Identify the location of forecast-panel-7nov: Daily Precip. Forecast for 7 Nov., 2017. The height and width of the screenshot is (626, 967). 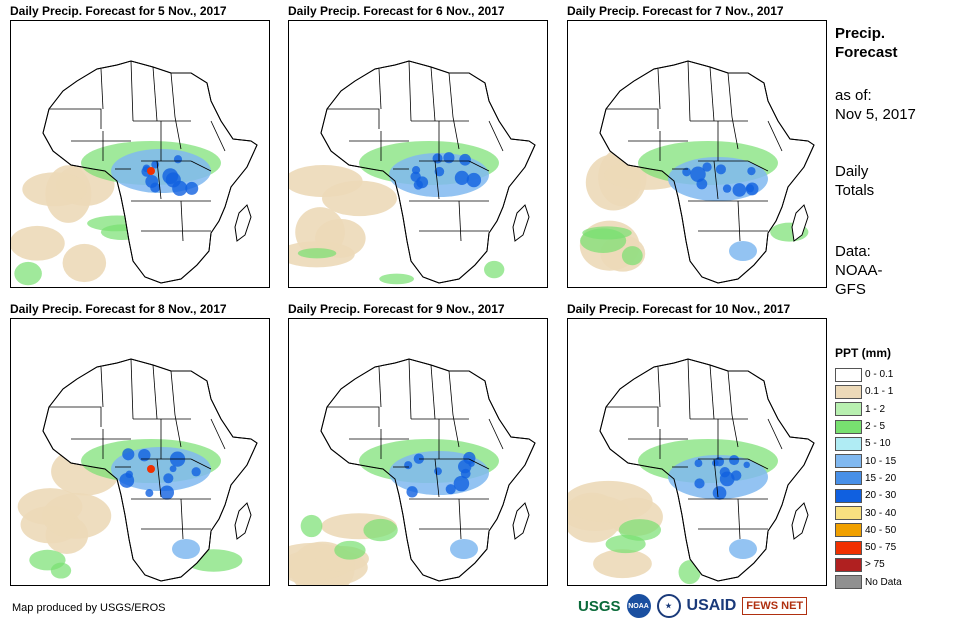
(697, 146).